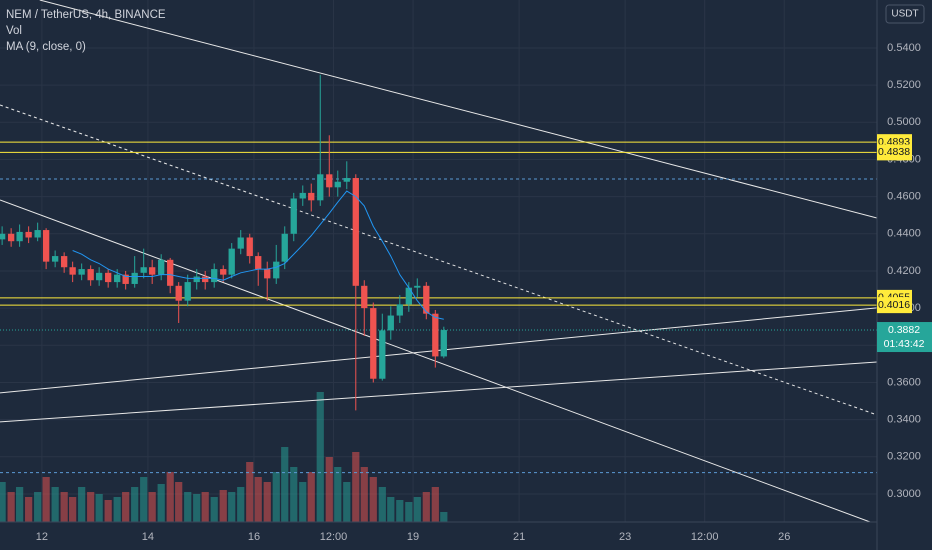 The height and width of the screenshot is (550, 932). I want to click on y-tick-label: 0.3400, so click(904, 420).